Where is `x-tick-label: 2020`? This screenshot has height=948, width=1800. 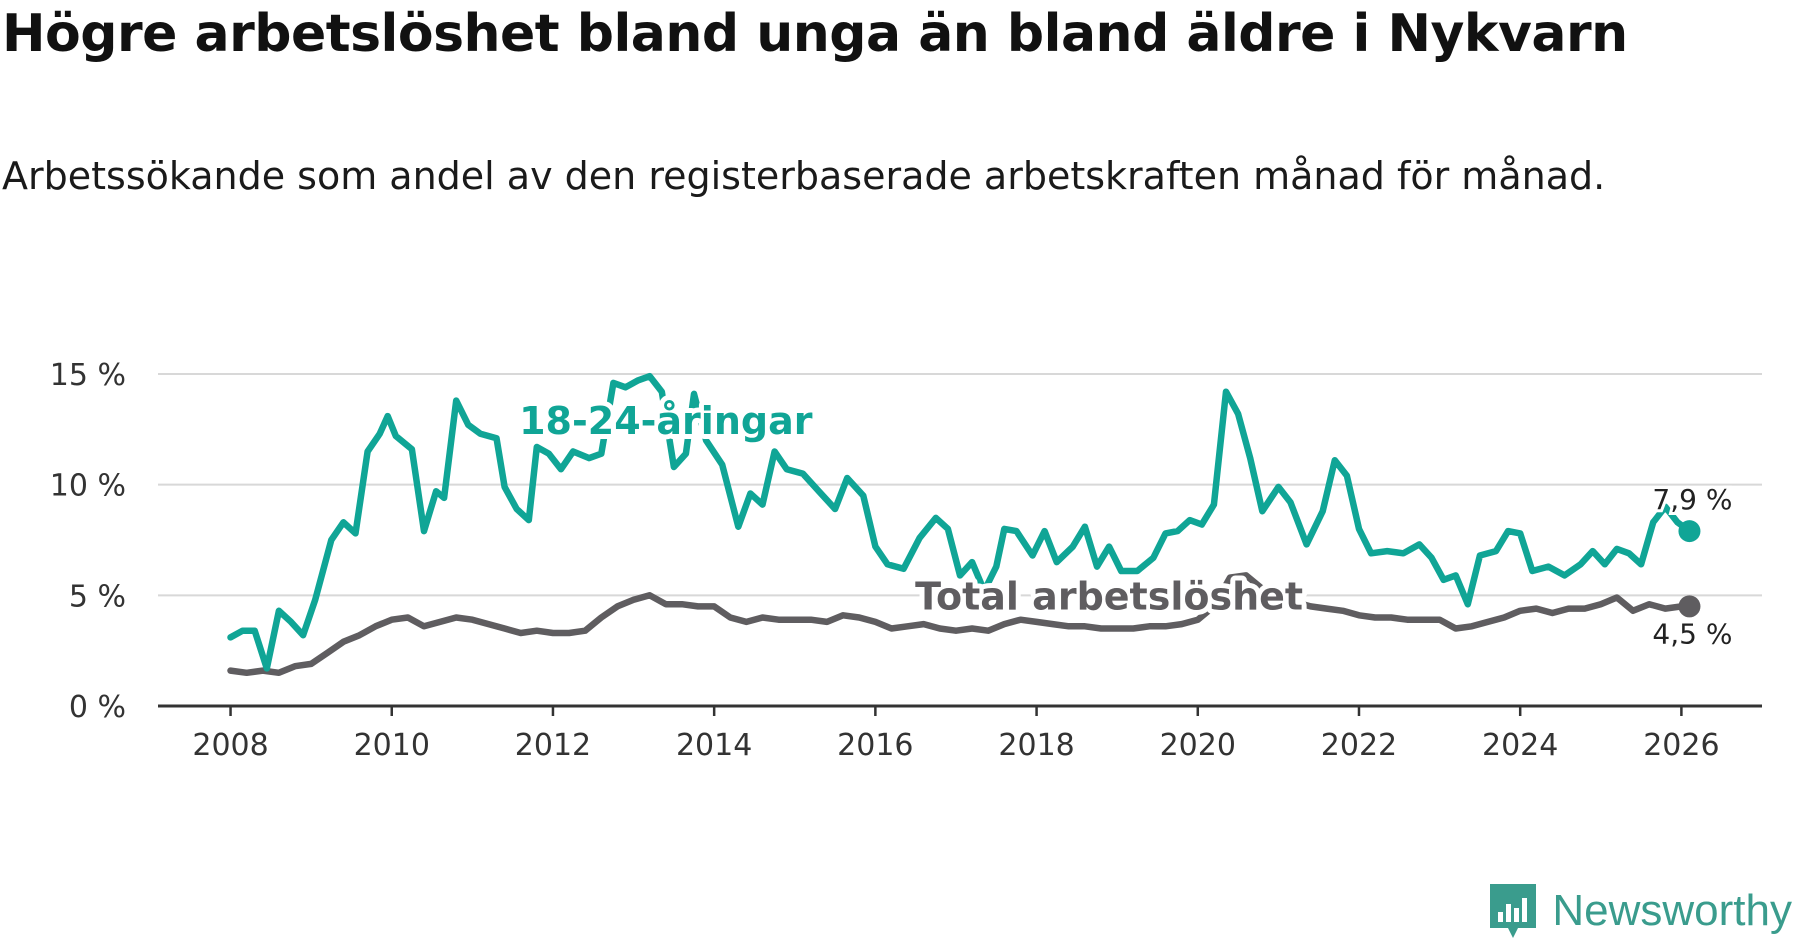 x-tick-label: 2020 is located at coordinates (1198, 745).